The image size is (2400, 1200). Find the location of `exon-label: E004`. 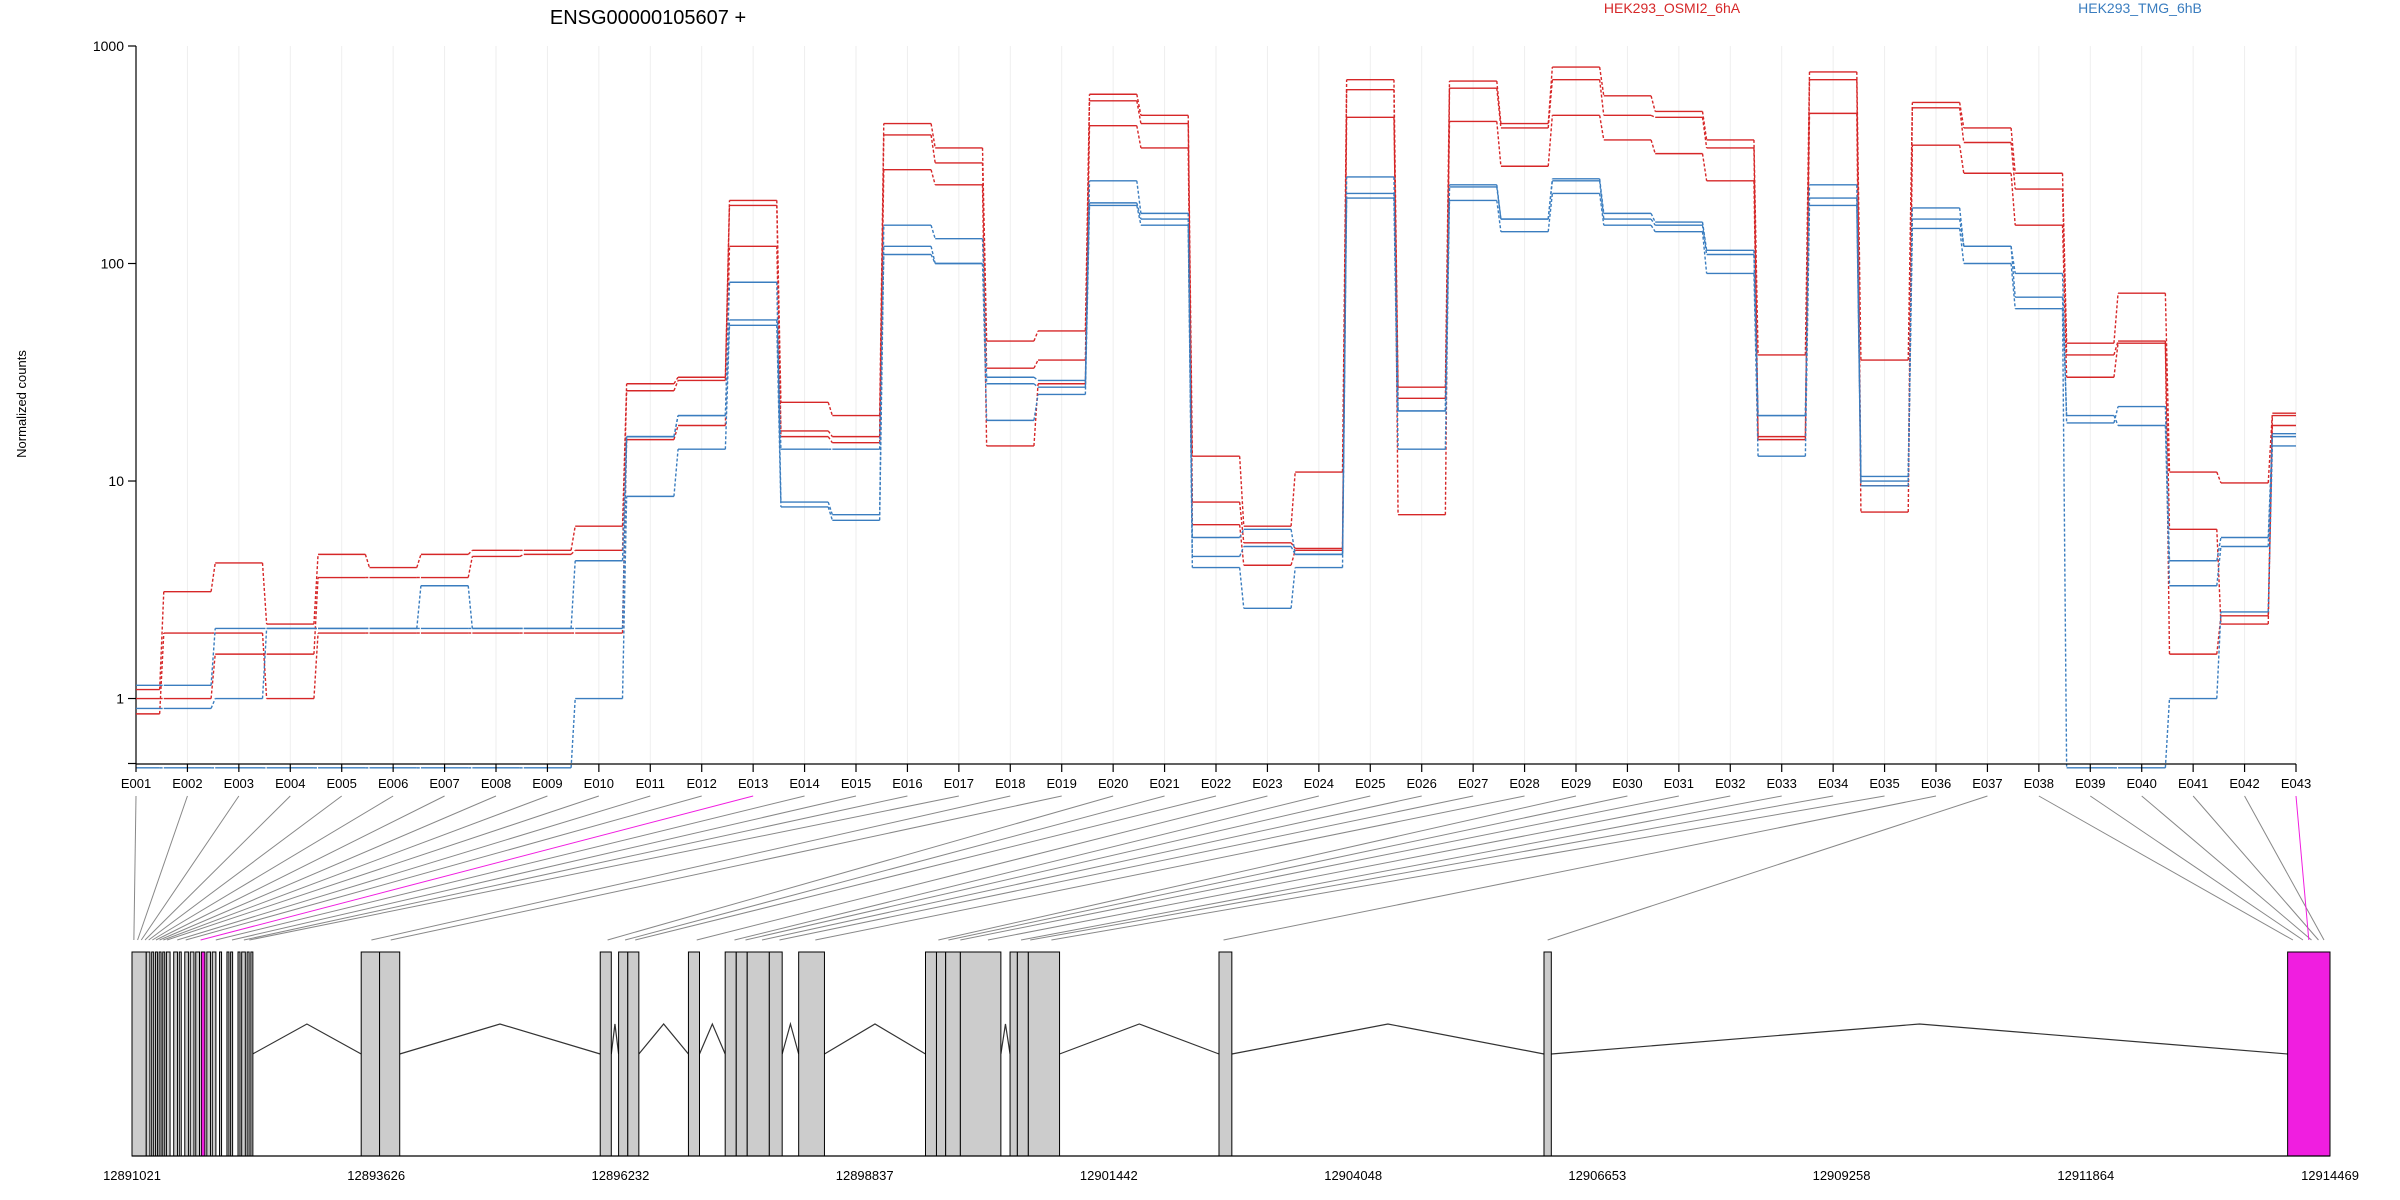

exon-label: E004 is located at coordinates (290, 783).